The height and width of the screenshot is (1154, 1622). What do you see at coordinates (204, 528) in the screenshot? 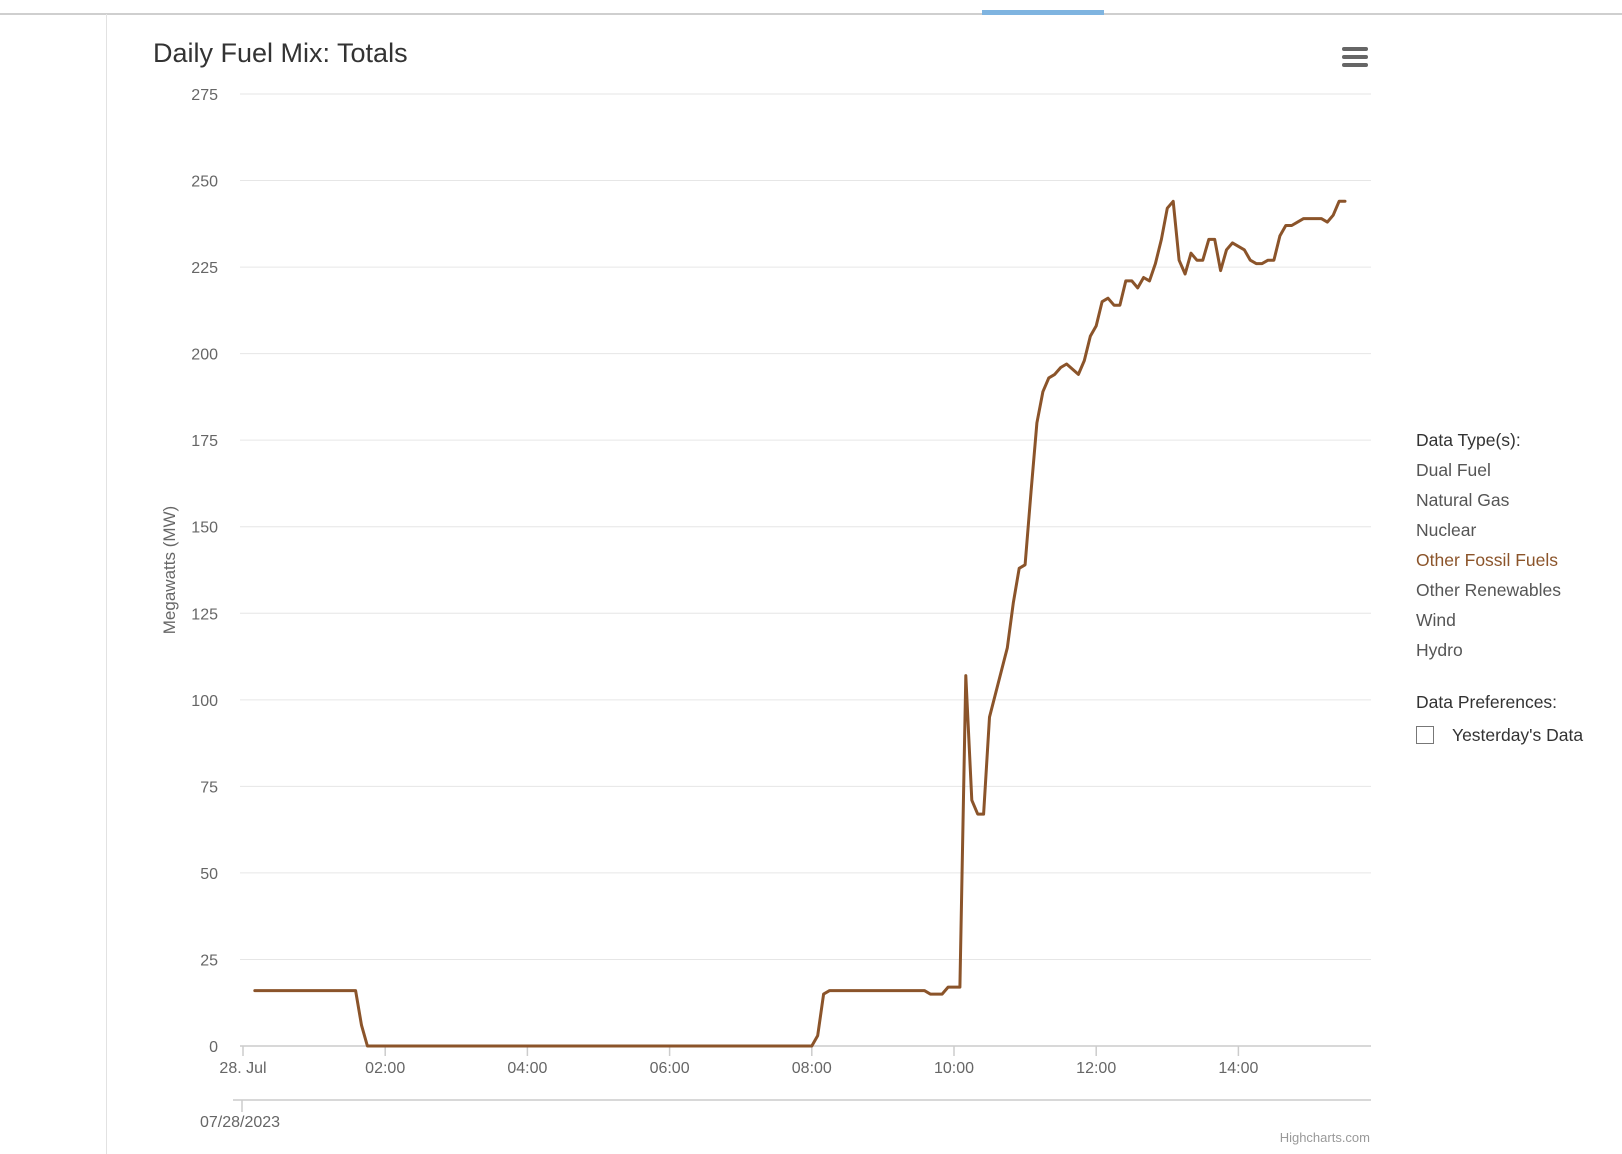
I see `y-tick-label: 150` at bounding box center [204, 528].